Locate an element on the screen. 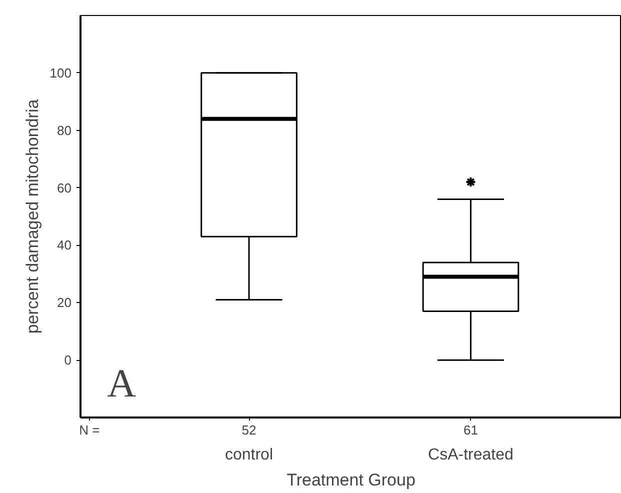 The image size is (621, 493). y-axis-title: percent damaged mitochondria is located at coordinates (32, 216).